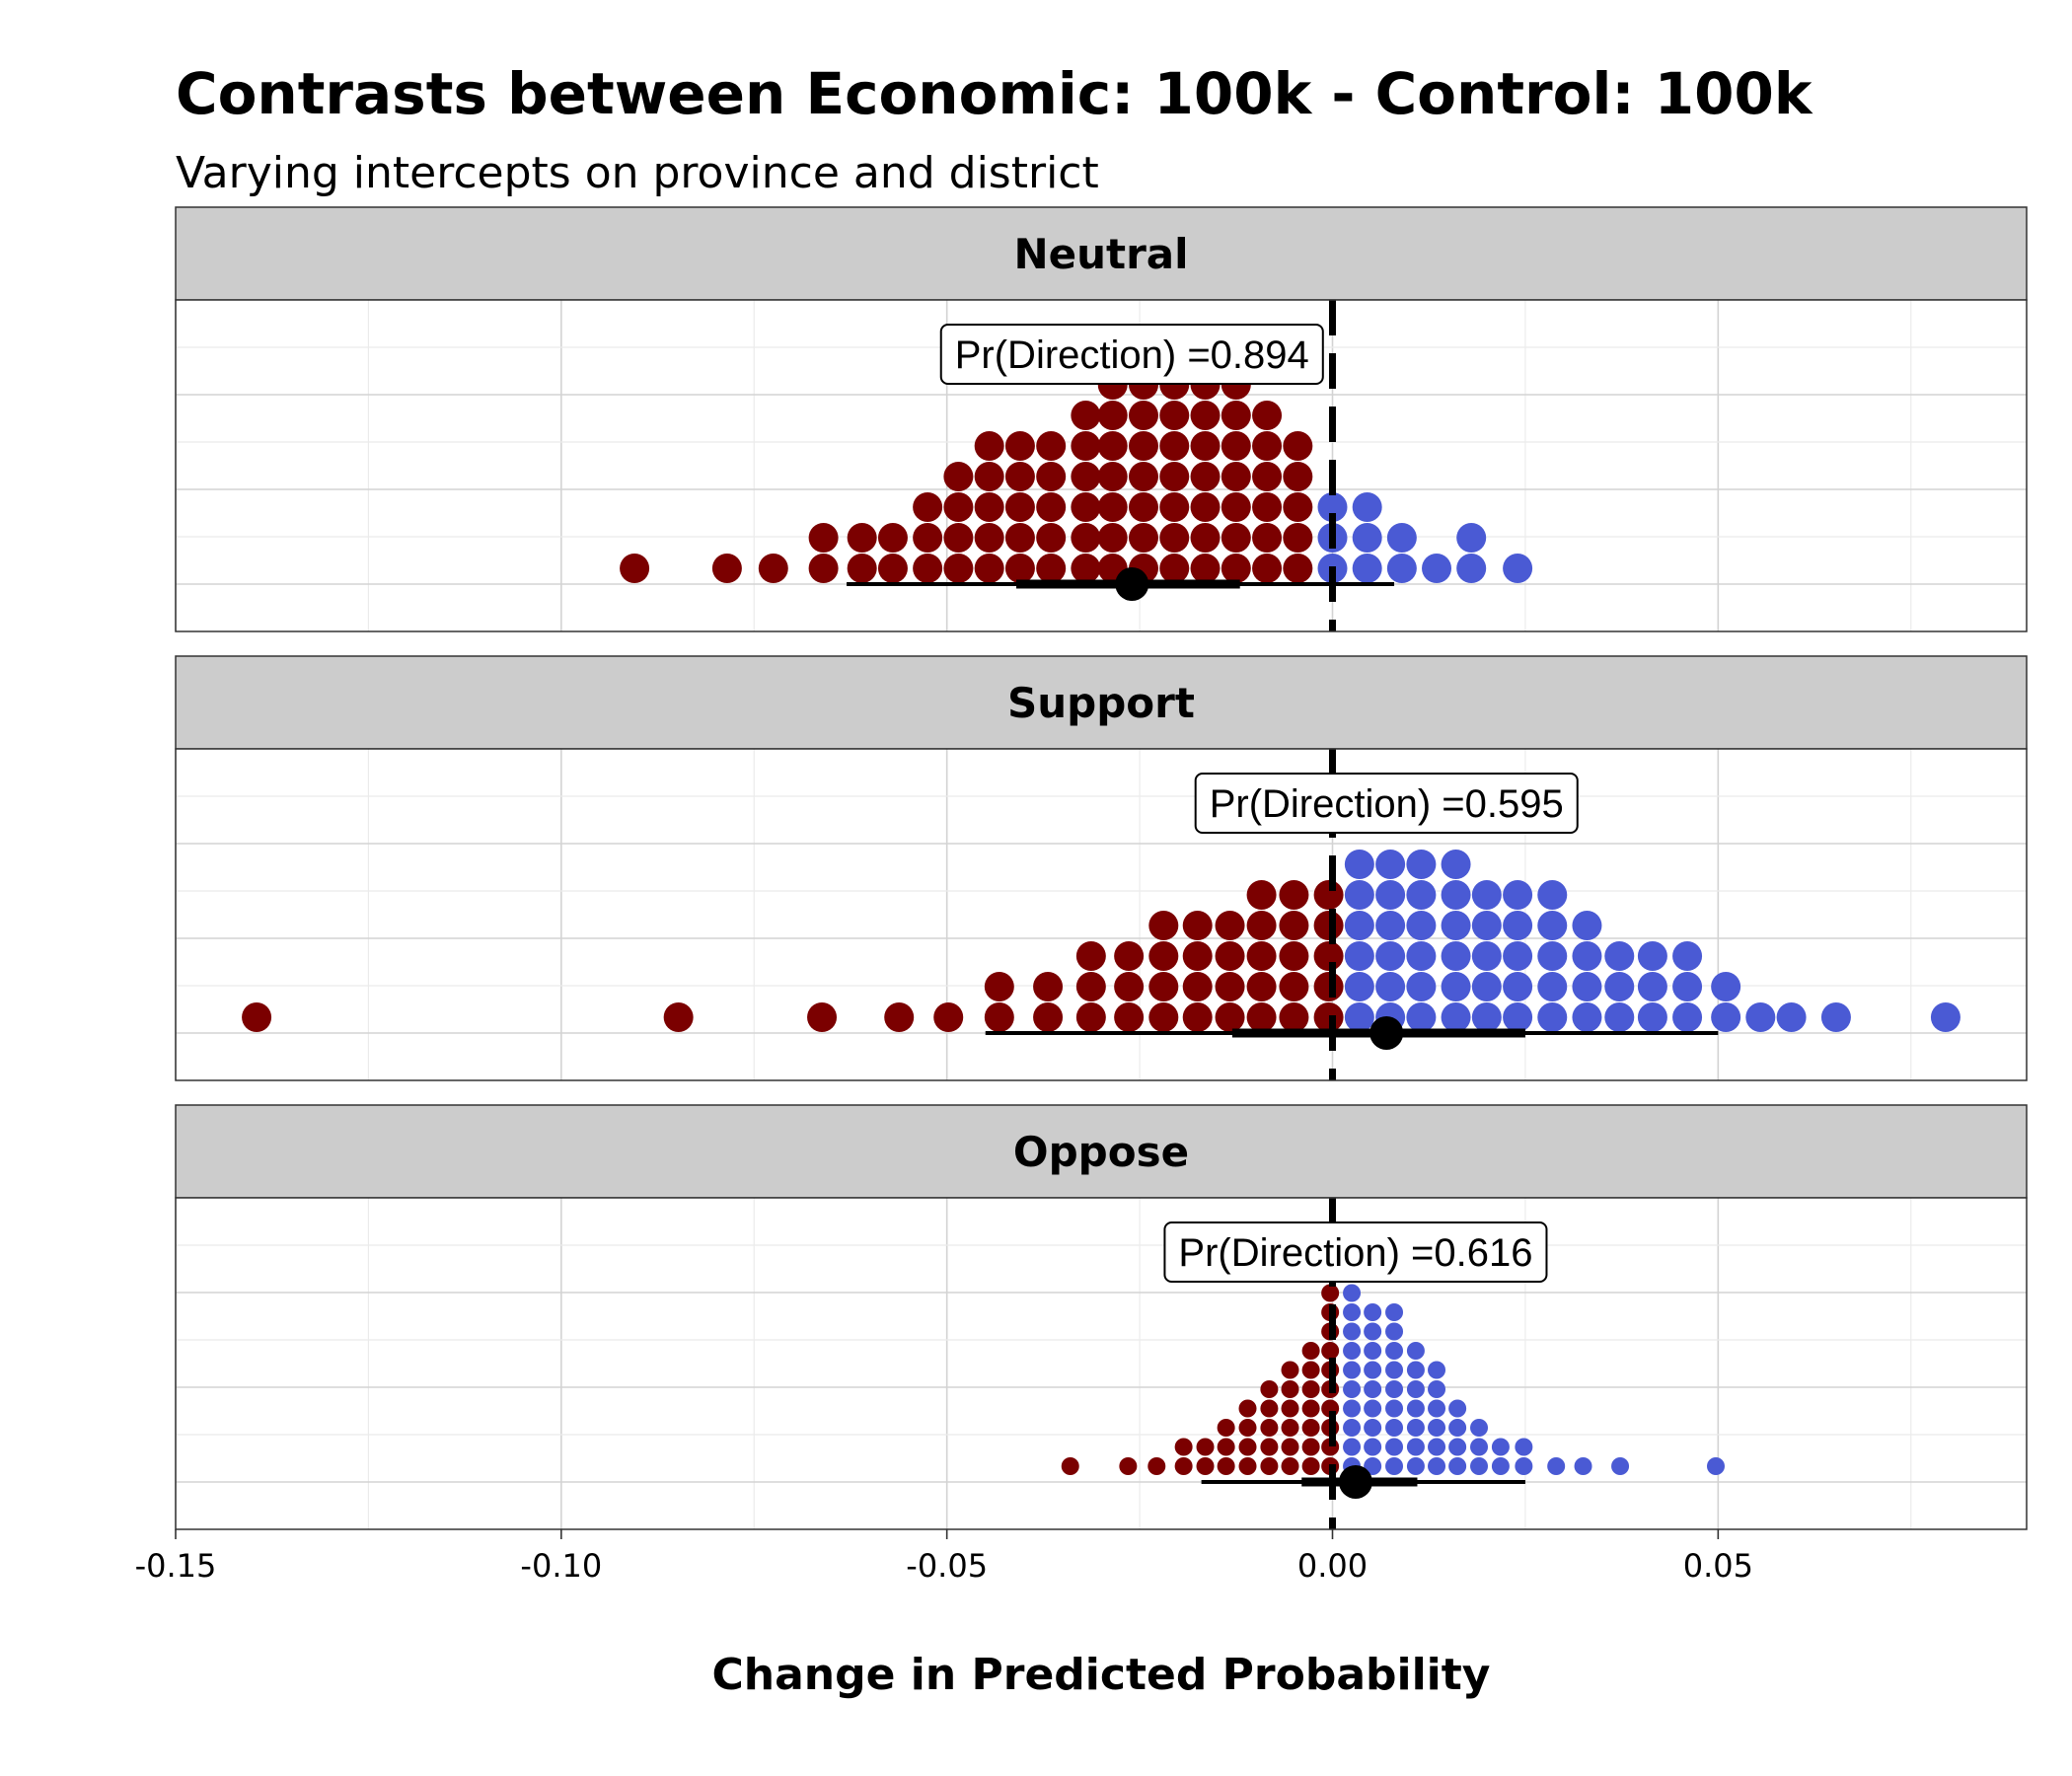  What do you see at coordinates (947, 1566) in the screenshot?
I see `x-tick-label: -0.05` at bounding box center [947, 1566].